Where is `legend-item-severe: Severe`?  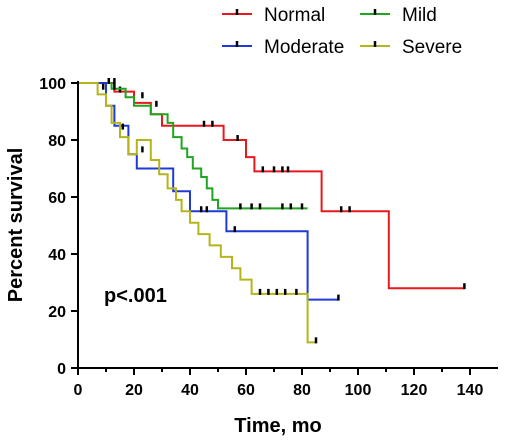 legend-item-severe: Severe is located at coordinates (411, 47).